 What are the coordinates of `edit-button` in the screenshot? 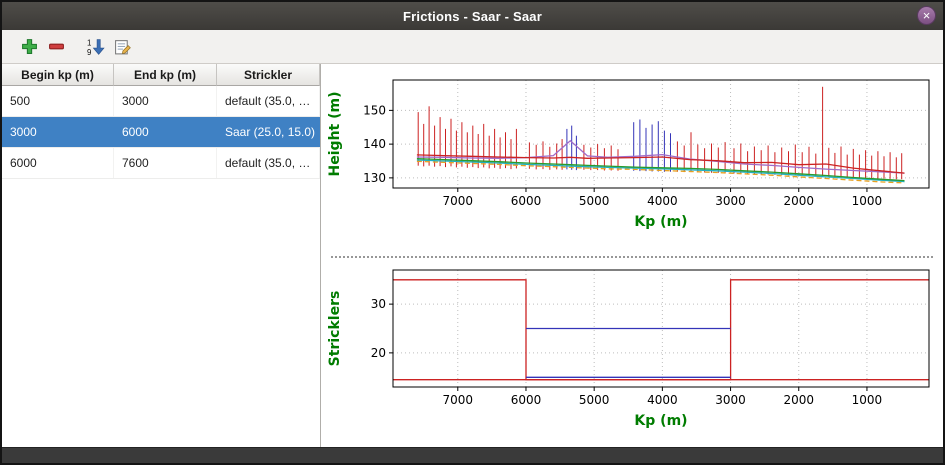 It's located at (122, 46).